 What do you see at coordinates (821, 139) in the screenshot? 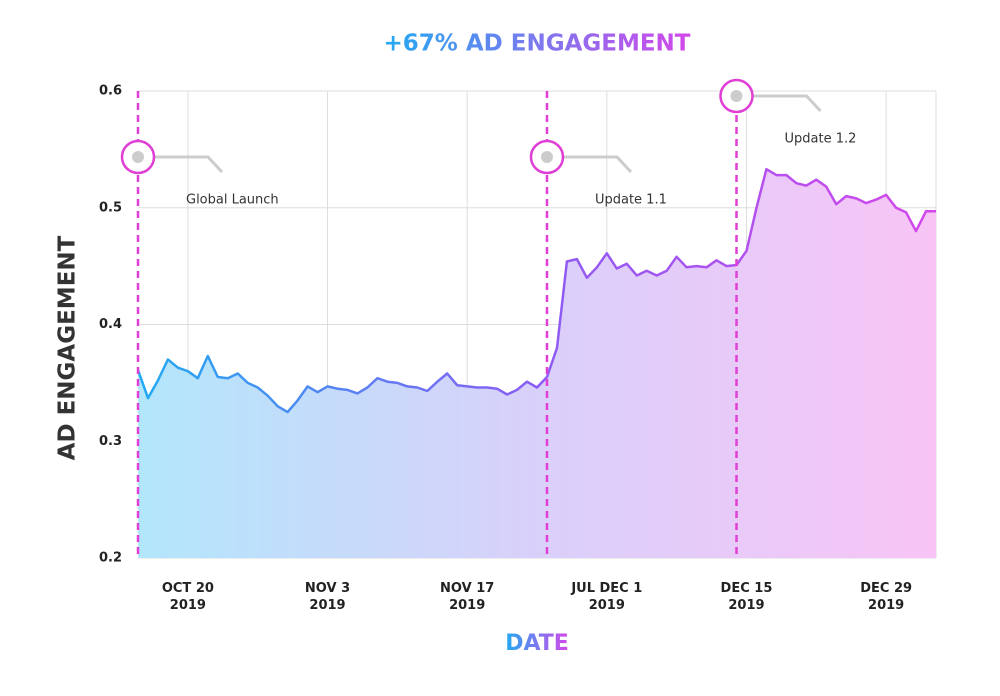
I see `annotation-label: Update 1.2` at bounding box center [821, 139].